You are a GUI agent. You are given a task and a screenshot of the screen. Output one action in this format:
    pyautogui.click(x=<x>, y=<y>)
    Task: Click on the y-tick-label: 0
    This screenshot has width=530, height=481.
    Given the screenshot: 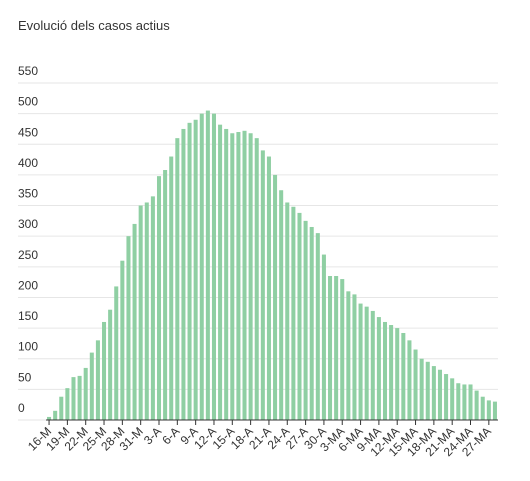 What is the action you would take?
    pyautogui.click(x=21, y=408)
    